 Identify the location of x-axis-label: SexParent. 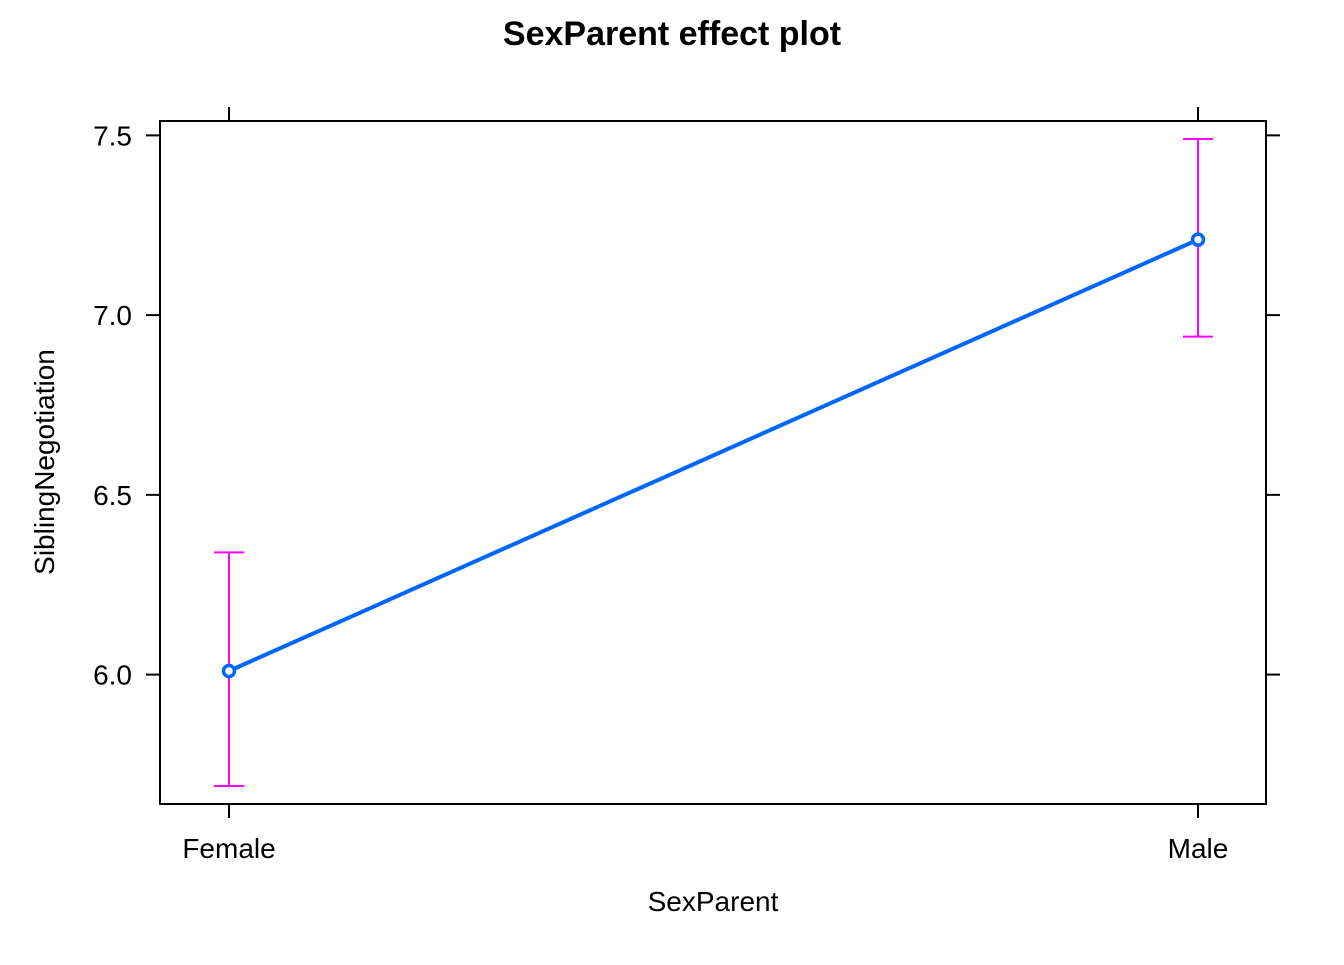
(713, 901).